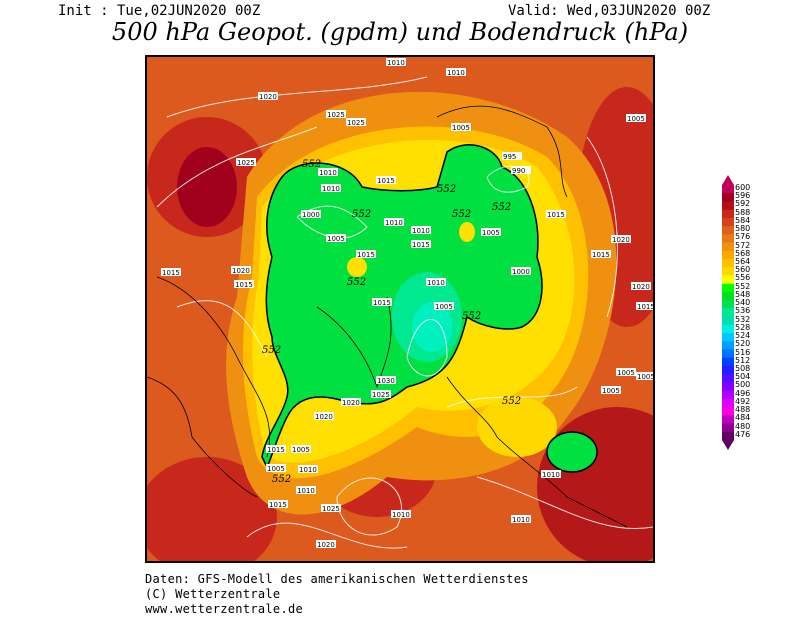 This screenshot has width=800, height=618. I want to click on colorbar-label: 592, so click(743, 204).